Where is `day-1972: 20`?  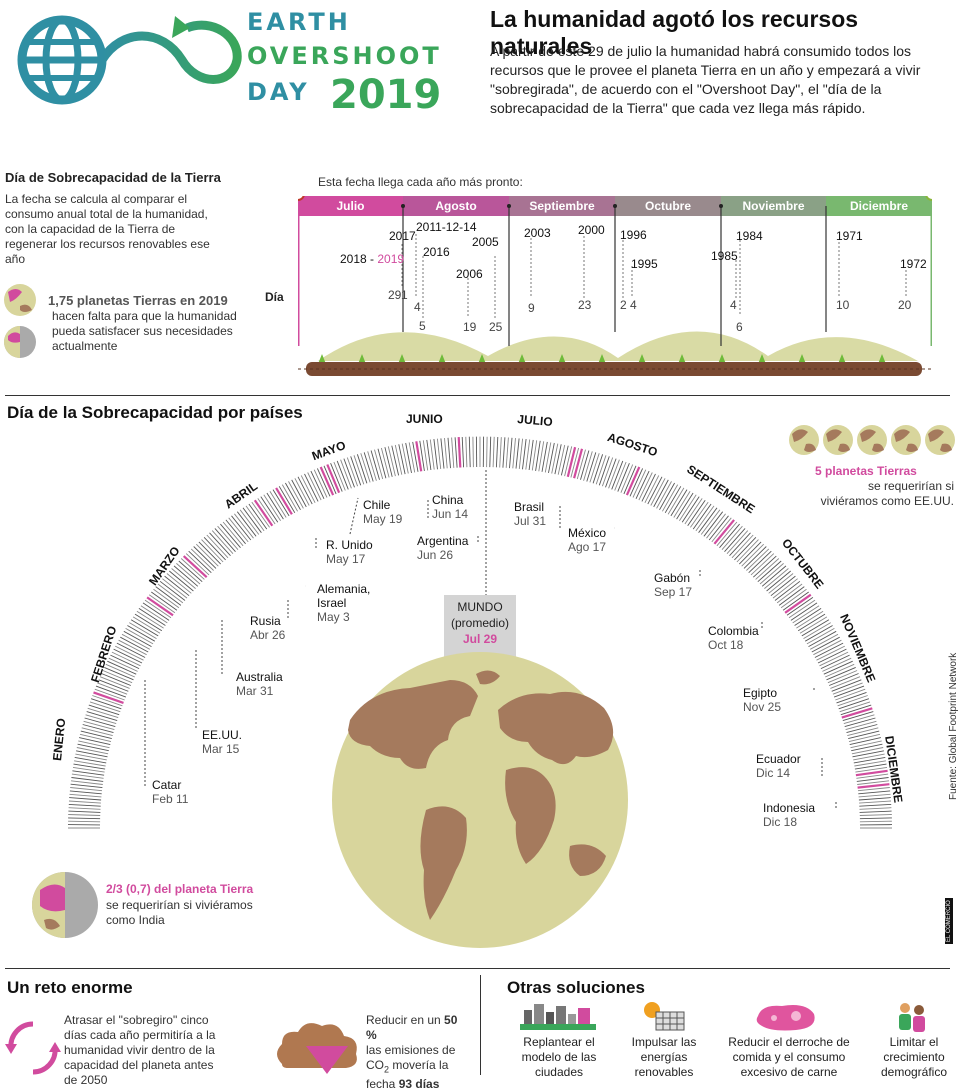
day-1972: 20 is located at coordinates (904, 305).